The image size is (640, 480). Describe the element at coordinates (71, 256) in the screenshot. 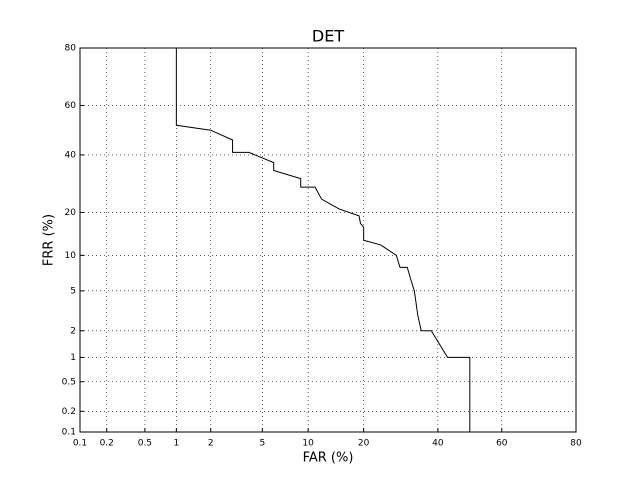

I see `y-tick-label: 10` at that location.